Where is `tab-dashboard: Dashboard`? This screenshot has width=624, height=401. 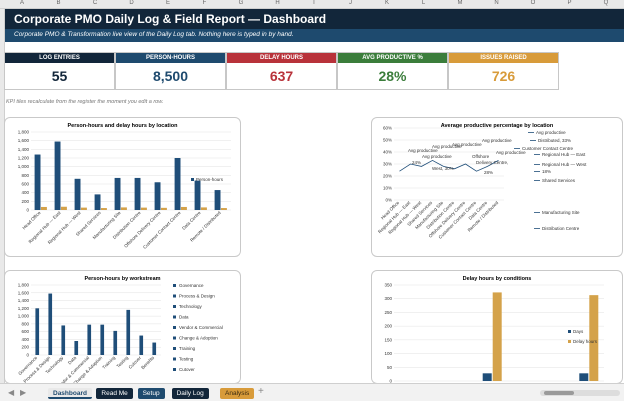 tab-dashboard: Dashboard is located at coordinates (70, 393).